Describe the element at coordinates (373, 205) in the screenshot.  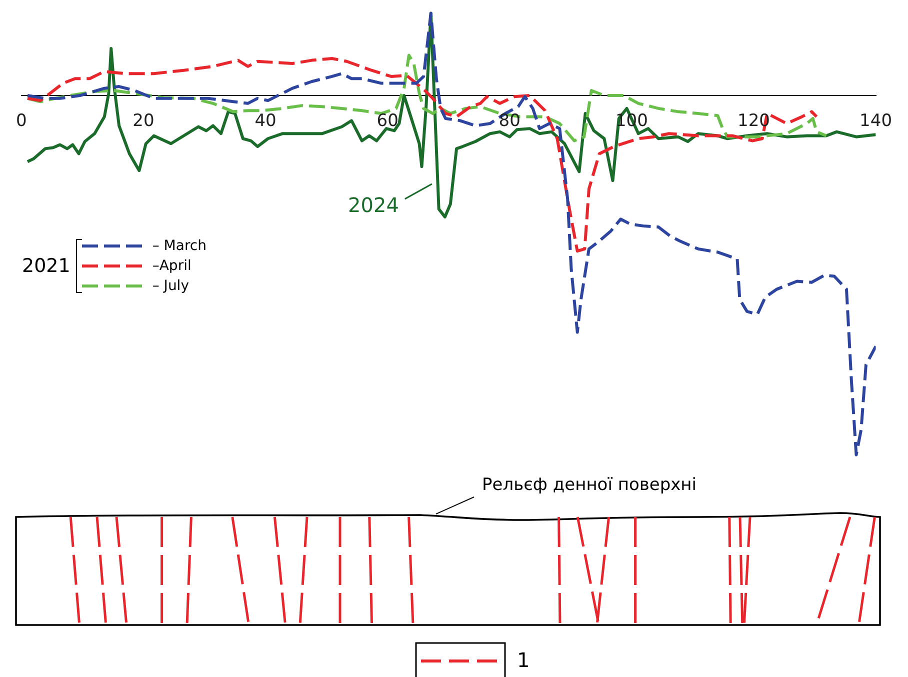
I see `series-label: 2024` at that location.